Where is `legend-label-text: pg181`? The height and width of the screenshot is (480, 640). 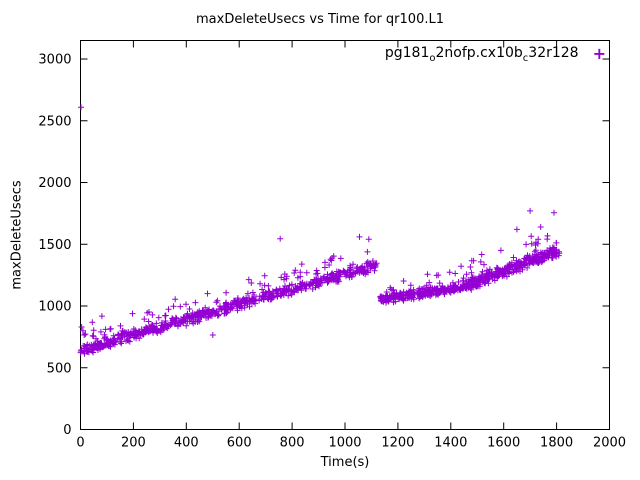
legend-label-text: pg181 is located at coordinates (407, 53).